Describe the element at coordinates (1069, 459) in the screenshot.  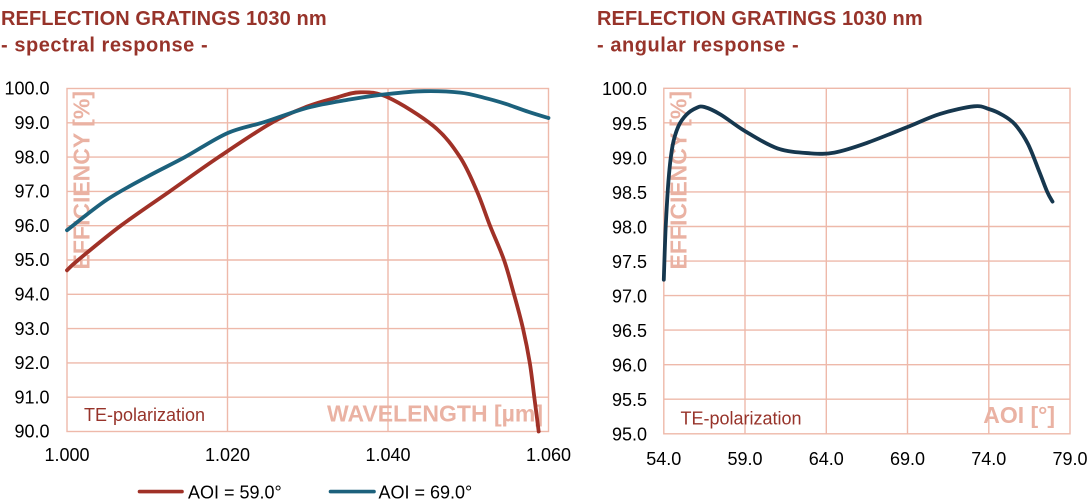
I see `svg-text: 79.0` at that location.